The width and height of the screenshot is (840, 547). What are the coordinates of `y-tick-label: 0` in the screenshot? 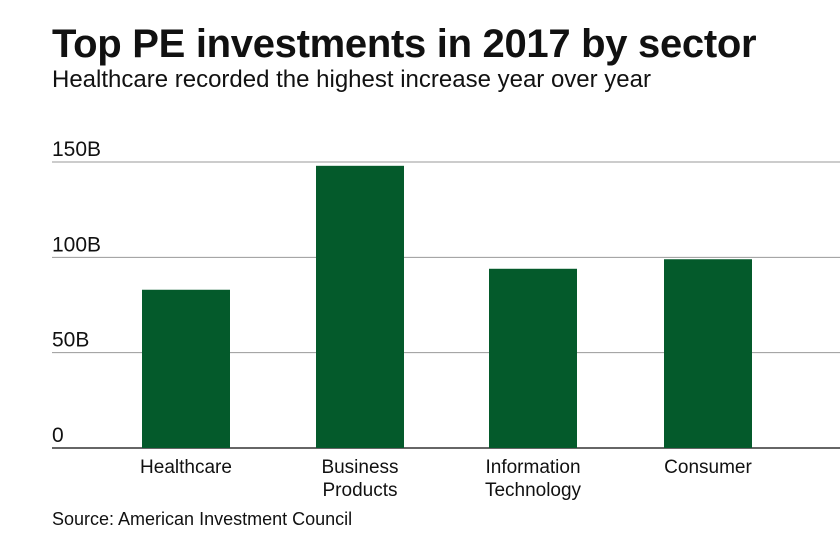 It's located at (58, 435).